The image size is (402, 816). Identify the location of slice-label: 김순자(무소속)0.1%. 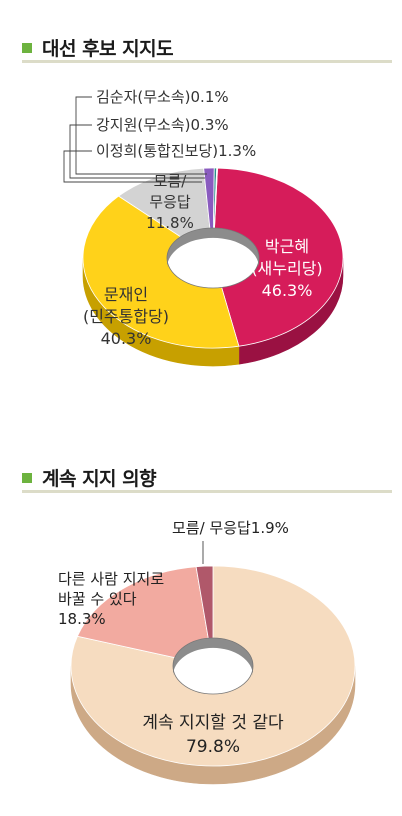
(162, 97).